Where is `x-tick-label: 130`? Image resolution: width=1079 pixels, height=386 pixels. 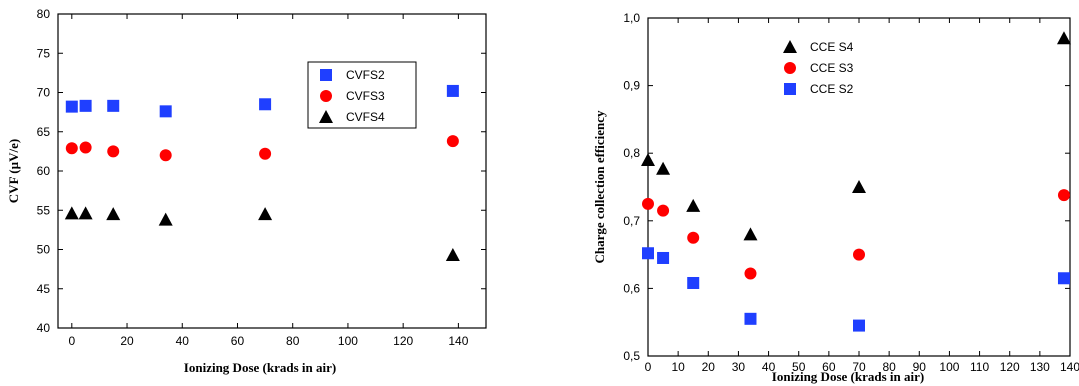
x-tick-label: 130 is located at coordinates (1040, 367).